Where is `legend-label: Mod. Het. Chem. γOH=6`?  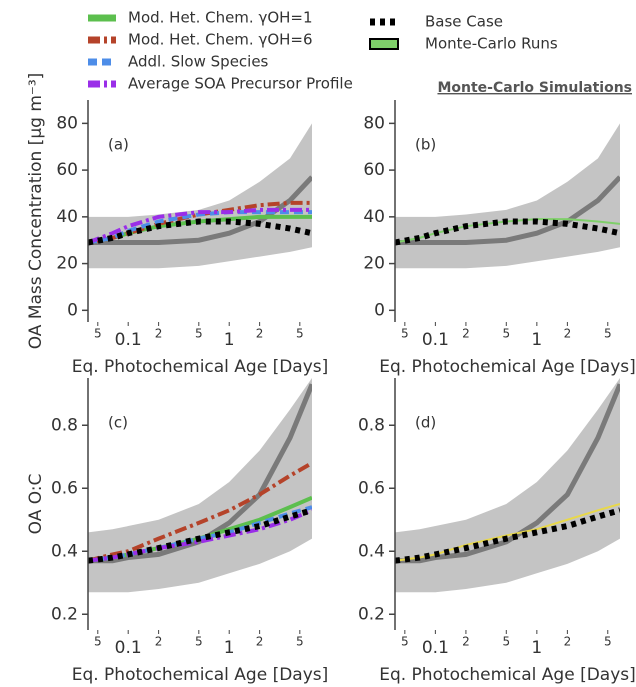 legend-label: Mod. Het. Chem. γOH=6 is located at coordinates (220, 40).